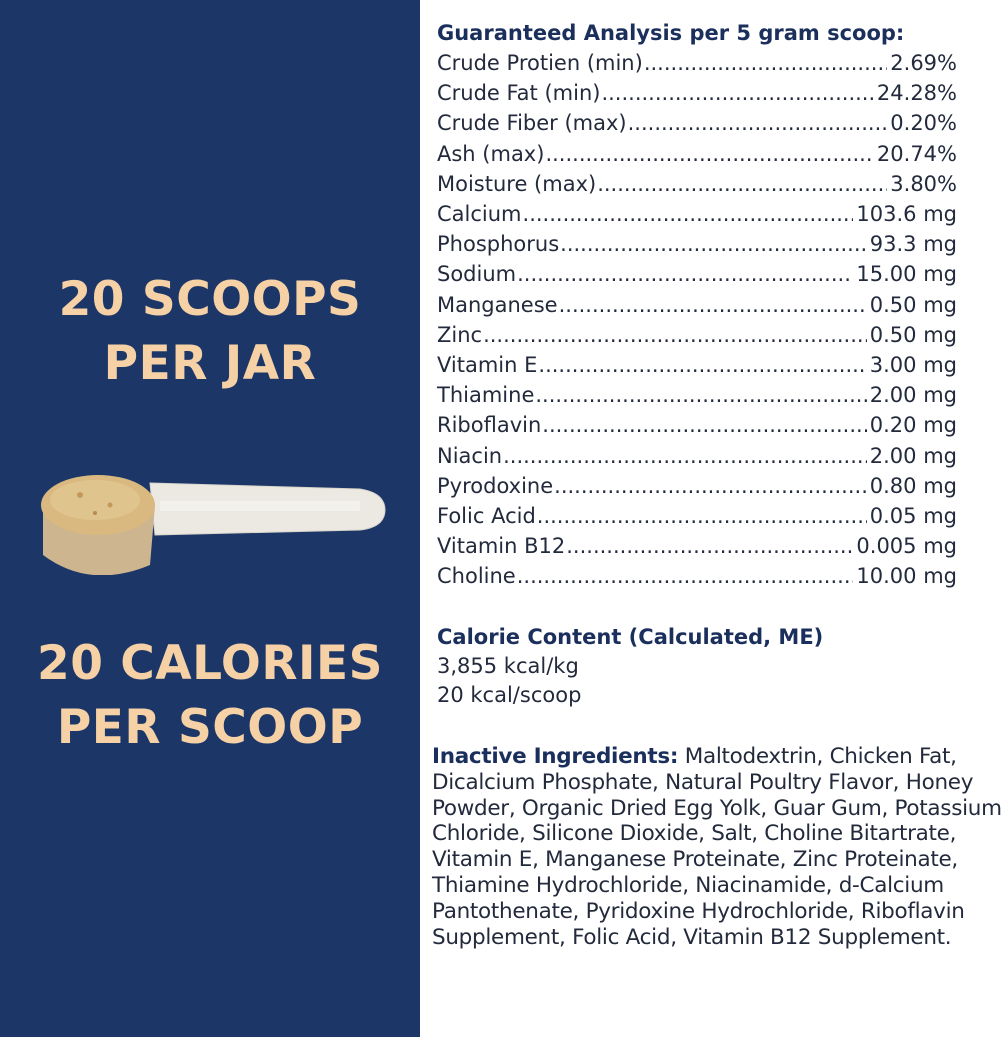  I want to click on analysis-row: Folic Acid 0.05 mg, so click(697, 516).